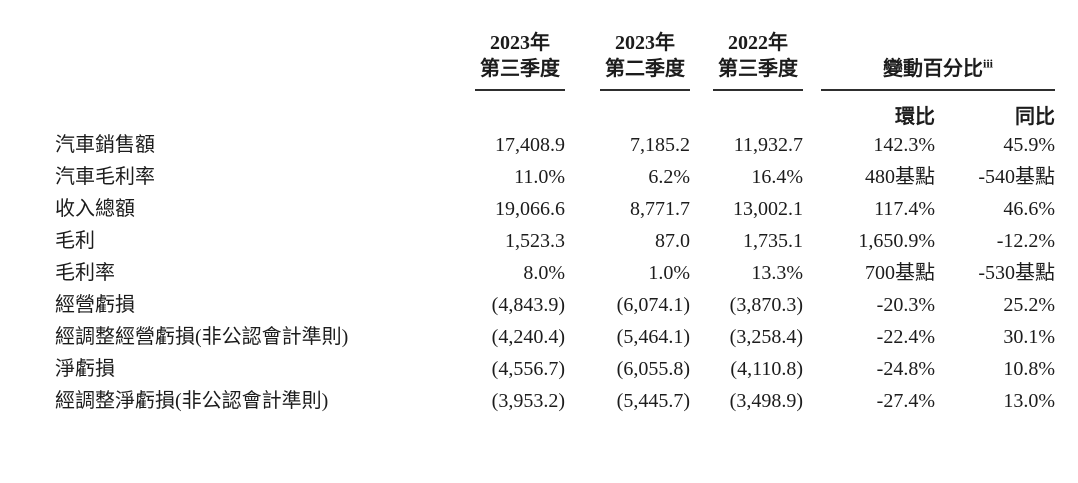 The height and width of the screenshot is (483, 1078). Describe the element at coordinates (758, 43) in the screenshot. I see `period-year: 2022年` at that location.